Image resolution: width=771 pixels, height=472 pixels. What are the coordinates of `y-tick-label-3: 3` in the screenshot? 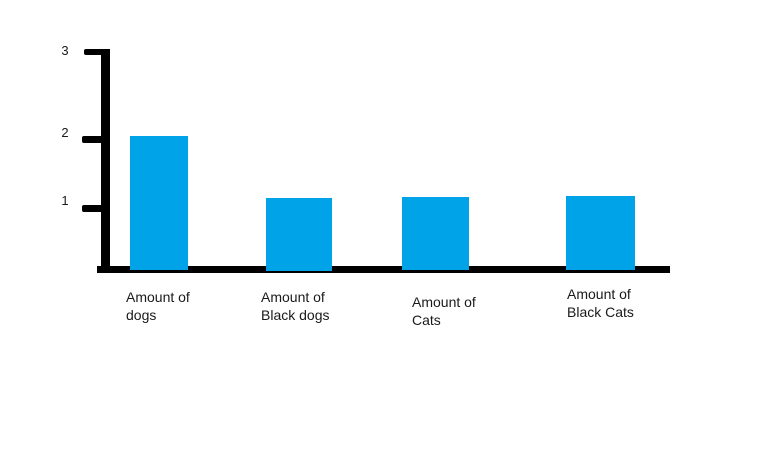 It's located at (65, 50).